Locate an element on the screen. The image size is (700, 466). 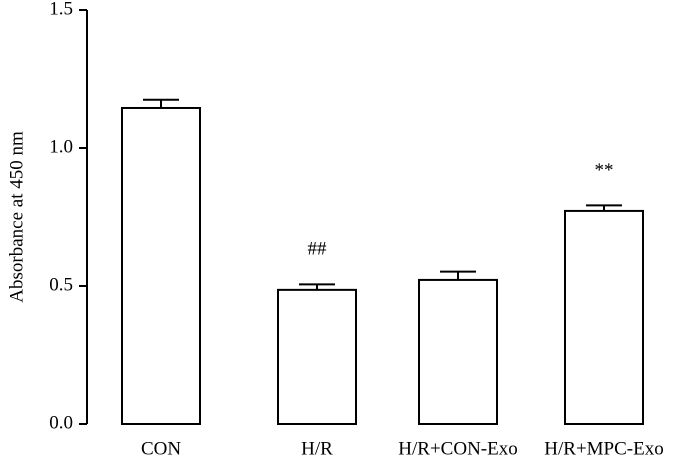
x-tick-label: H/R is located at coordinates (317, 448).